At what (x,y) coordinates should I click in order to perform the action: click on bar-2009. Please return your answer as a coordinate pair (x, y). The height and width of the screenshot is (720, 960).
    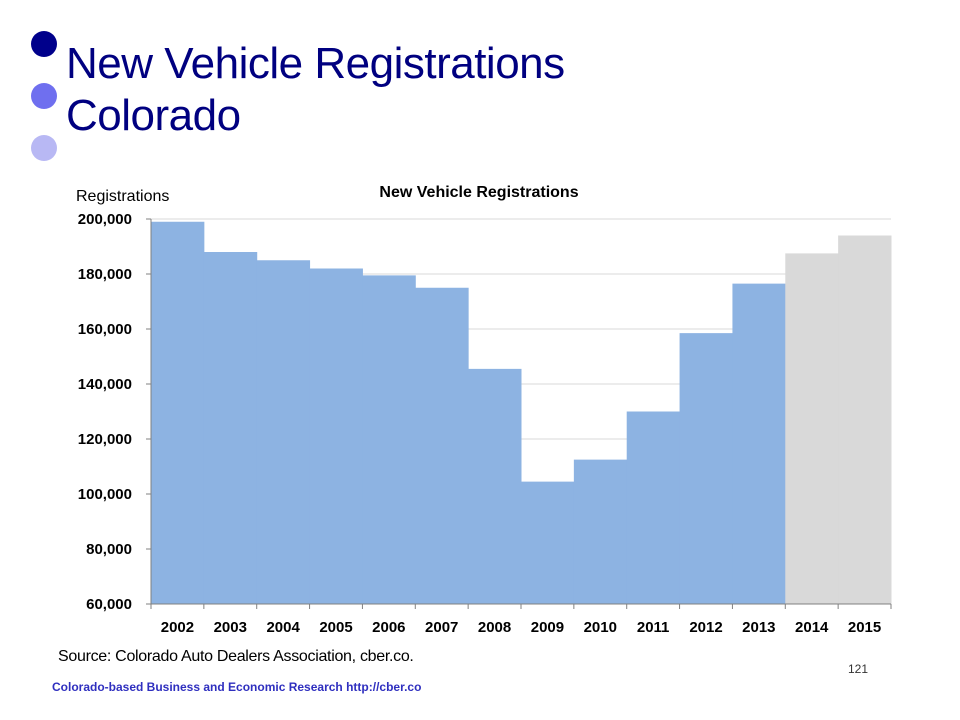
    Looking at the image, I should click on (548, 542).